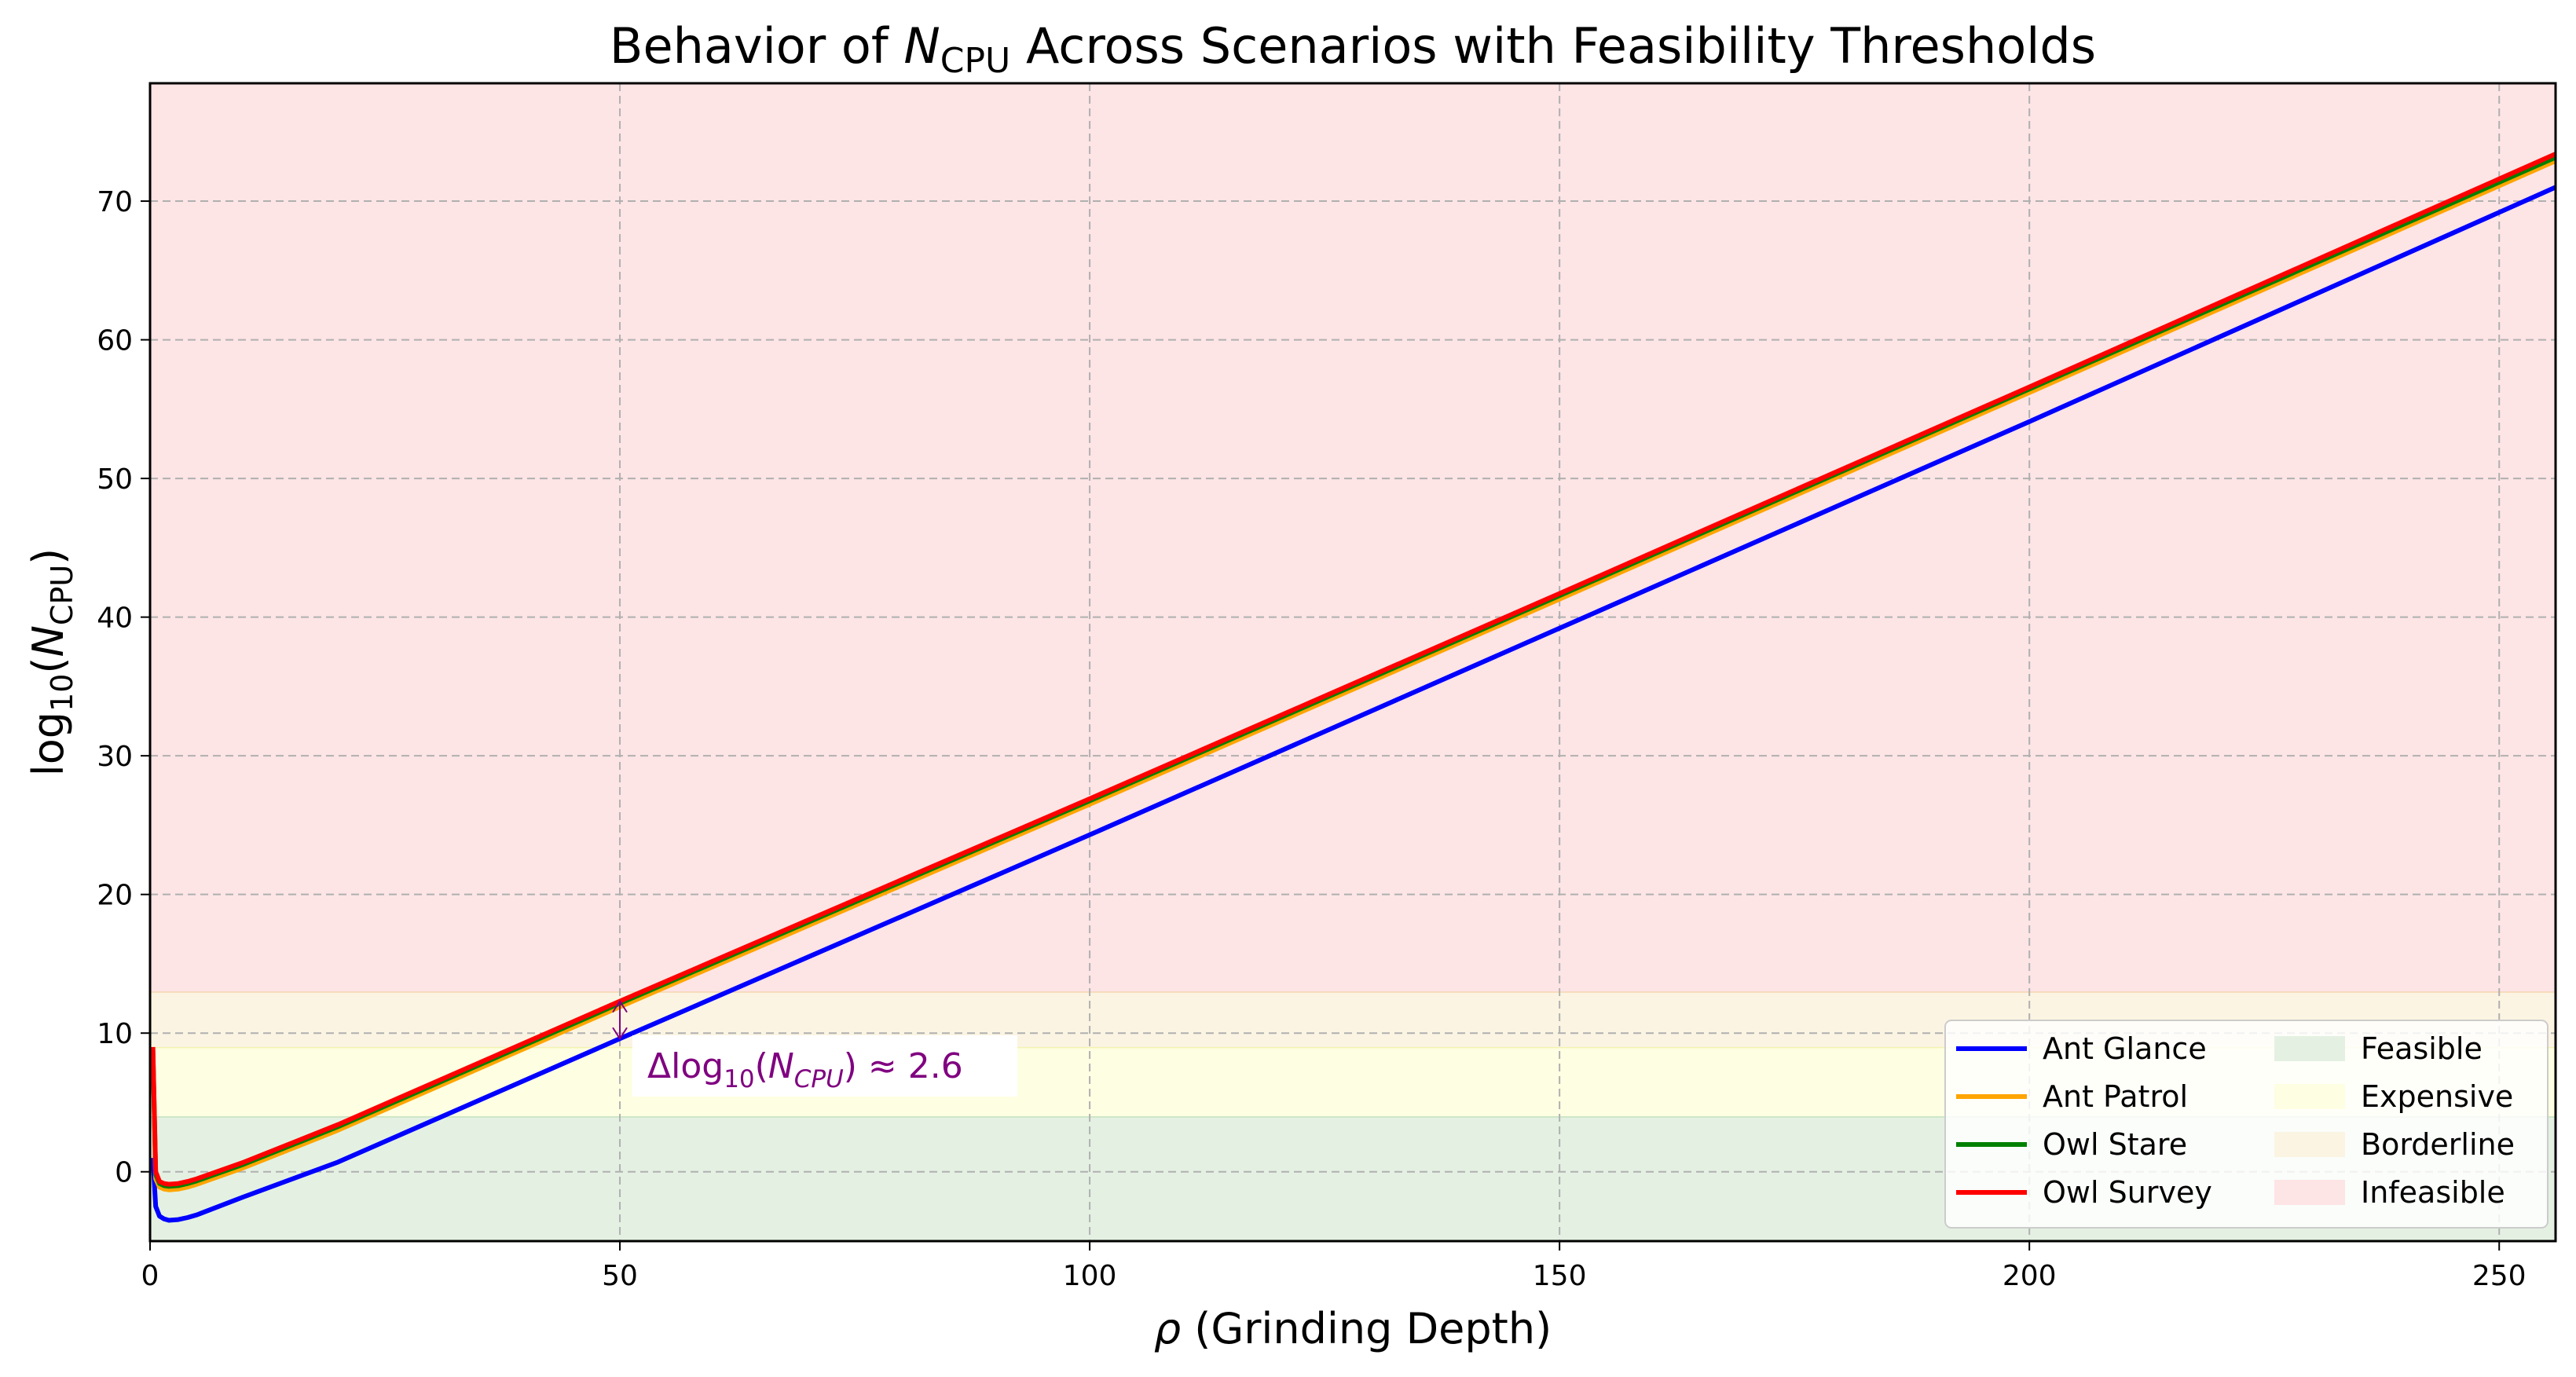 Image resolution: width=2576 pixels, height=1377 pixels. I want to click on legend-swatch-borderline, so click(2309, 1144).